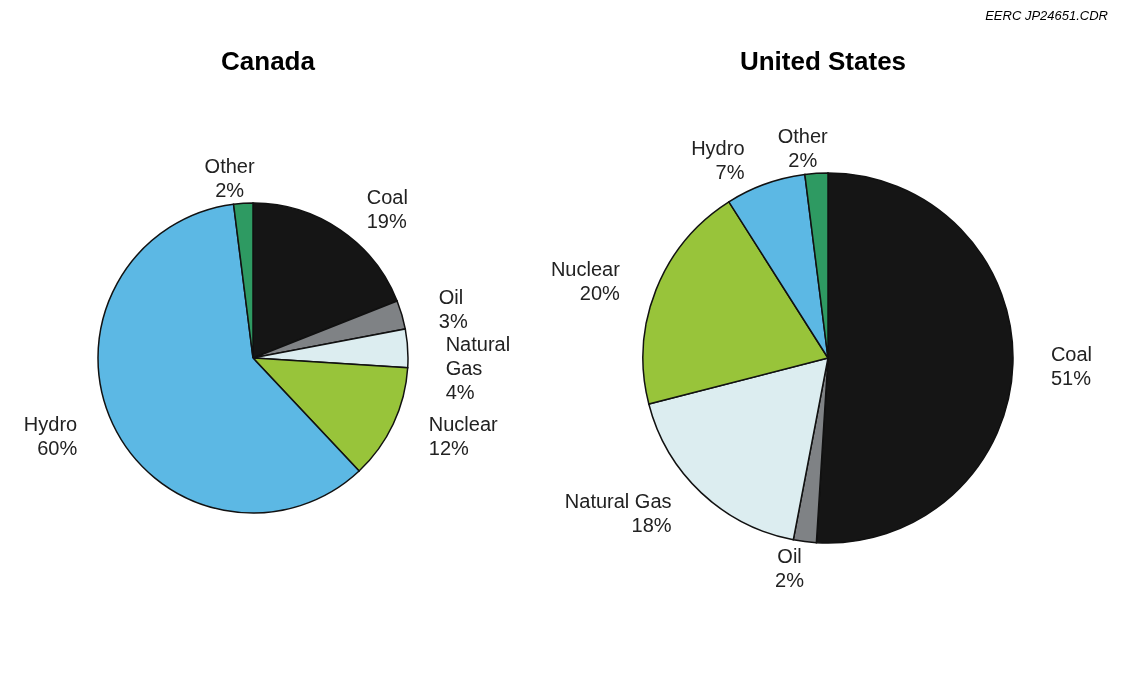  Describe the element at coordinates (386, 221) in the screenshot. I see `data-label: 19%` at that location.